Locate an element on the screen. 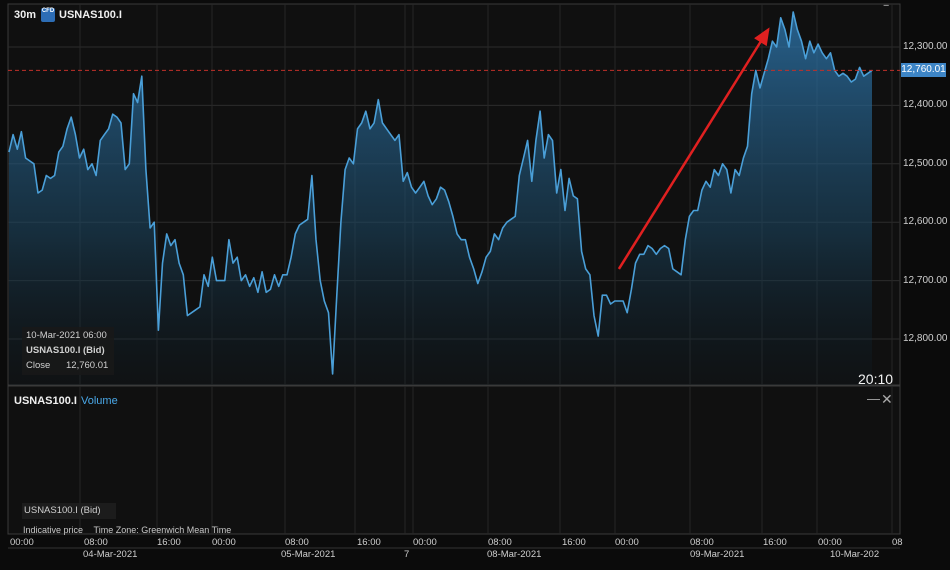 Image resolution: width=950 pixels, height=570 pixels. x-date-label: 04-Mar-2021 is located at coordinates (110, 554).